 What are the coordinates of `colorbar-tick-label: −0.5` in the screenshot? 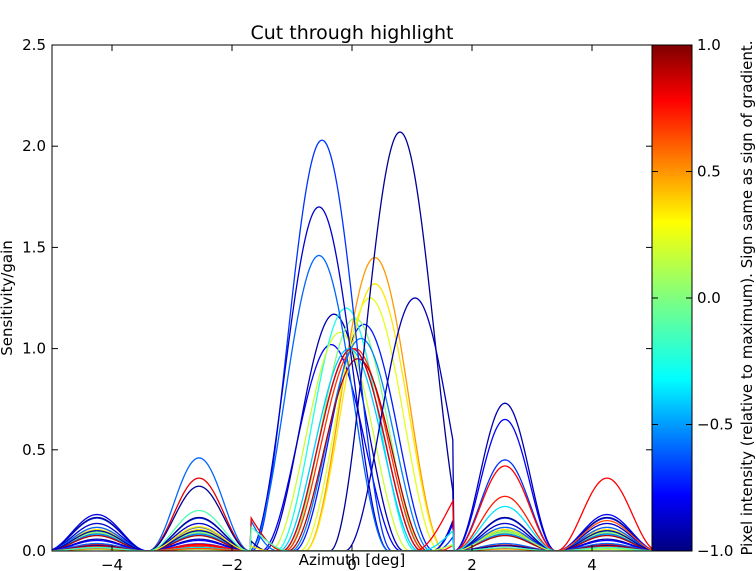 It's located at (715, 425).